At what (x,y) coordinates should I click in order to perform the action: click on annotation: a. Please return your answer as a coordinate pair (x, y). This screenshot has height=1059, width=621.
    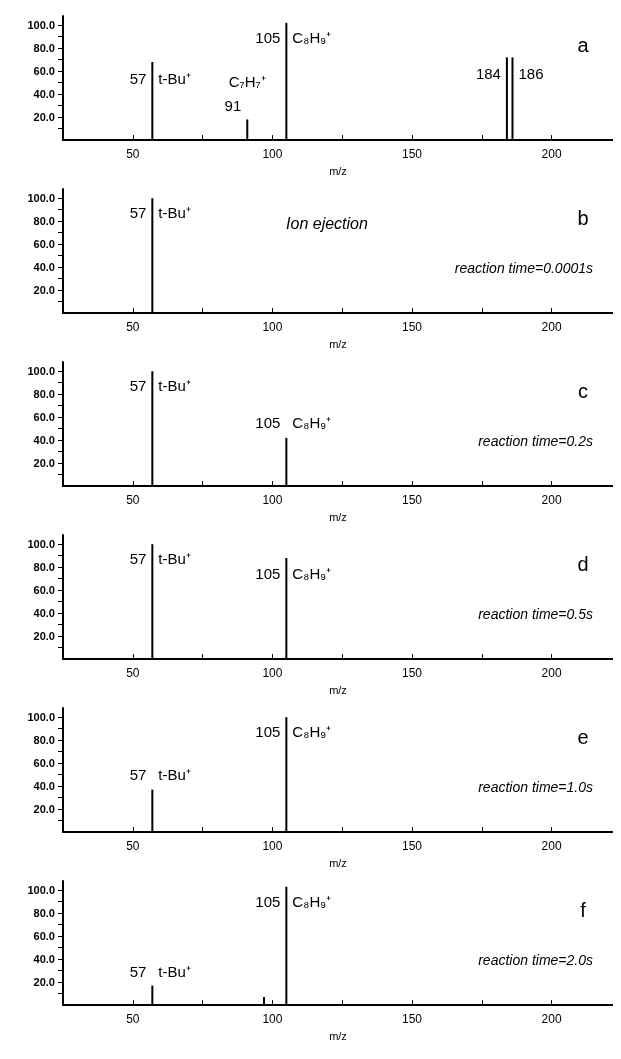
    Looking at the image, I should click on (583, 44).